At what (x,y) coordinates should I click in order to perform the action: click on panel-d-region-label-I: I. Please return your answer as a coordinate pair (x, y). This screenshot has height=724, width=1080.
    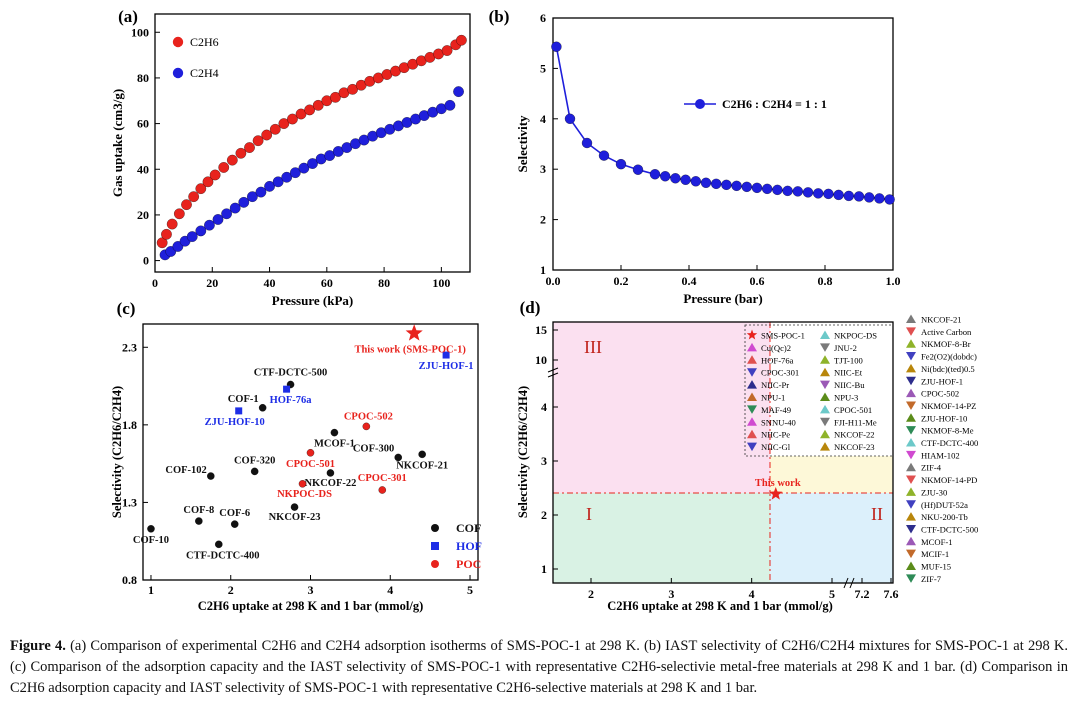
    Looking at the image, I should click on (589, 514).